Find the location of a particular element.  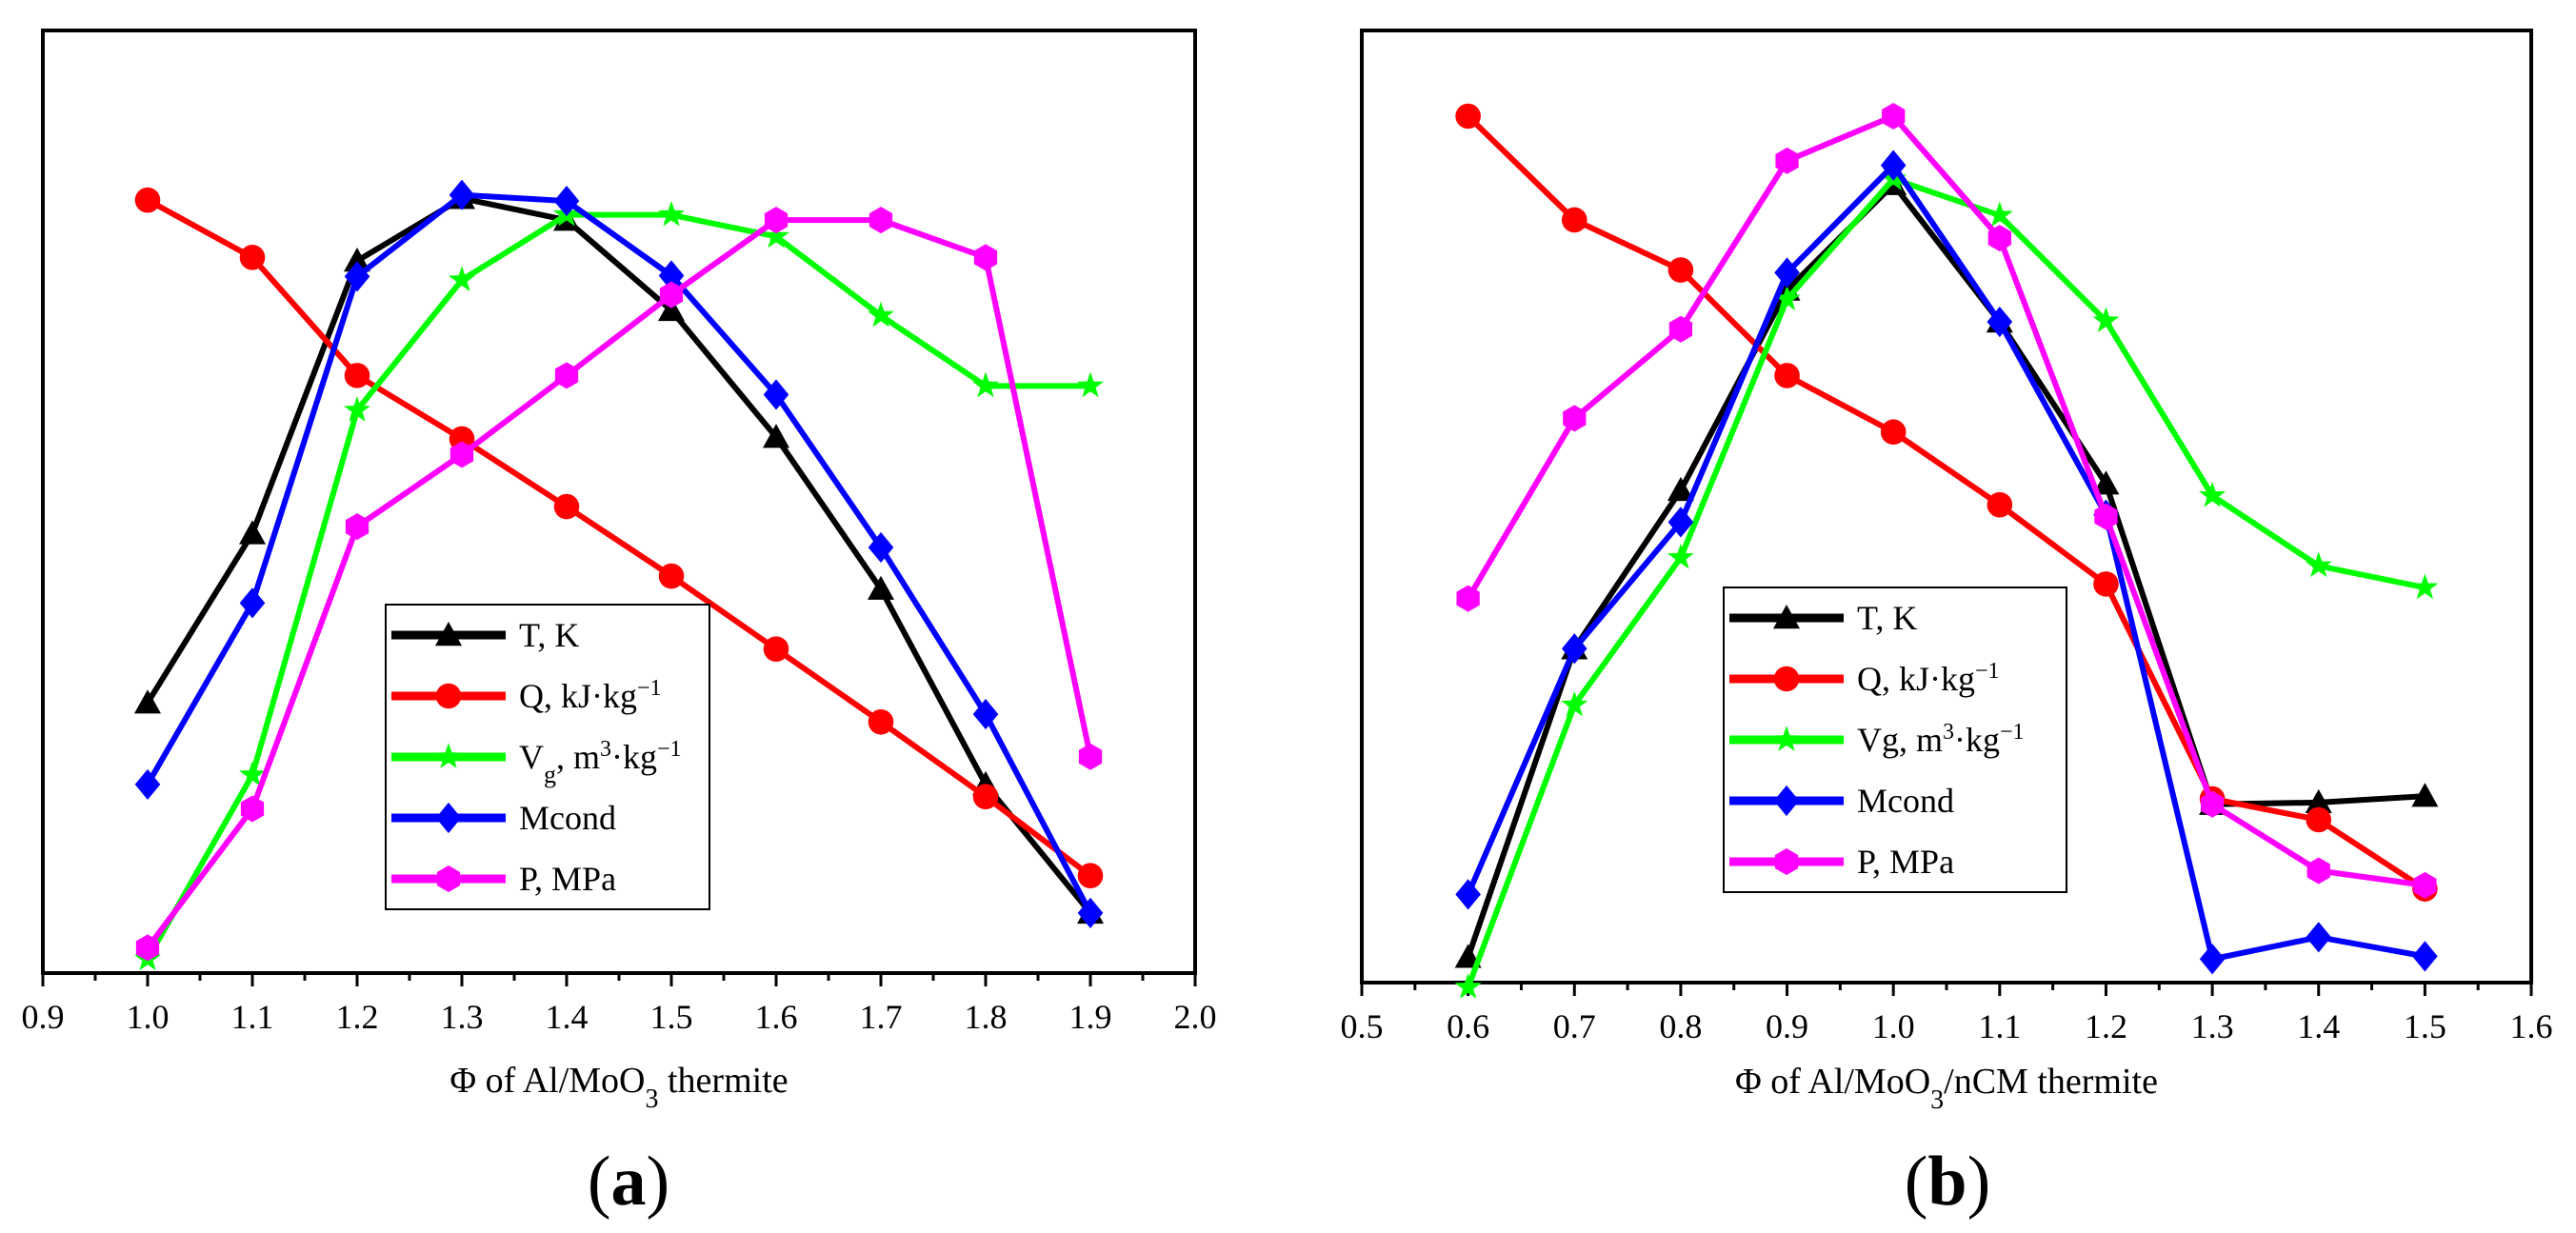

x-axis-title: Φ of Al/MoO3 thermite is located at coordinates (618, 1087).